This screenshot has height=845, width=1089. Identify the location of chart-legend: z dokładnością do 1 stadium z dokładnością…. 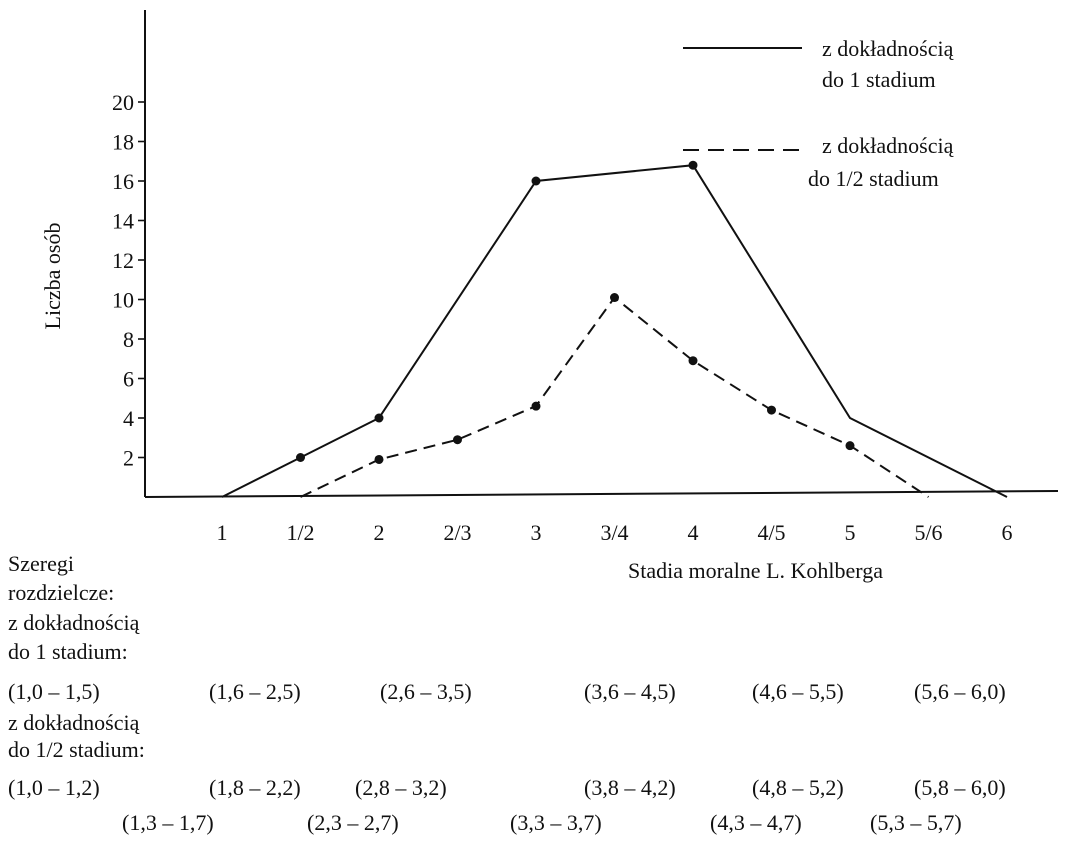
(818, 113).